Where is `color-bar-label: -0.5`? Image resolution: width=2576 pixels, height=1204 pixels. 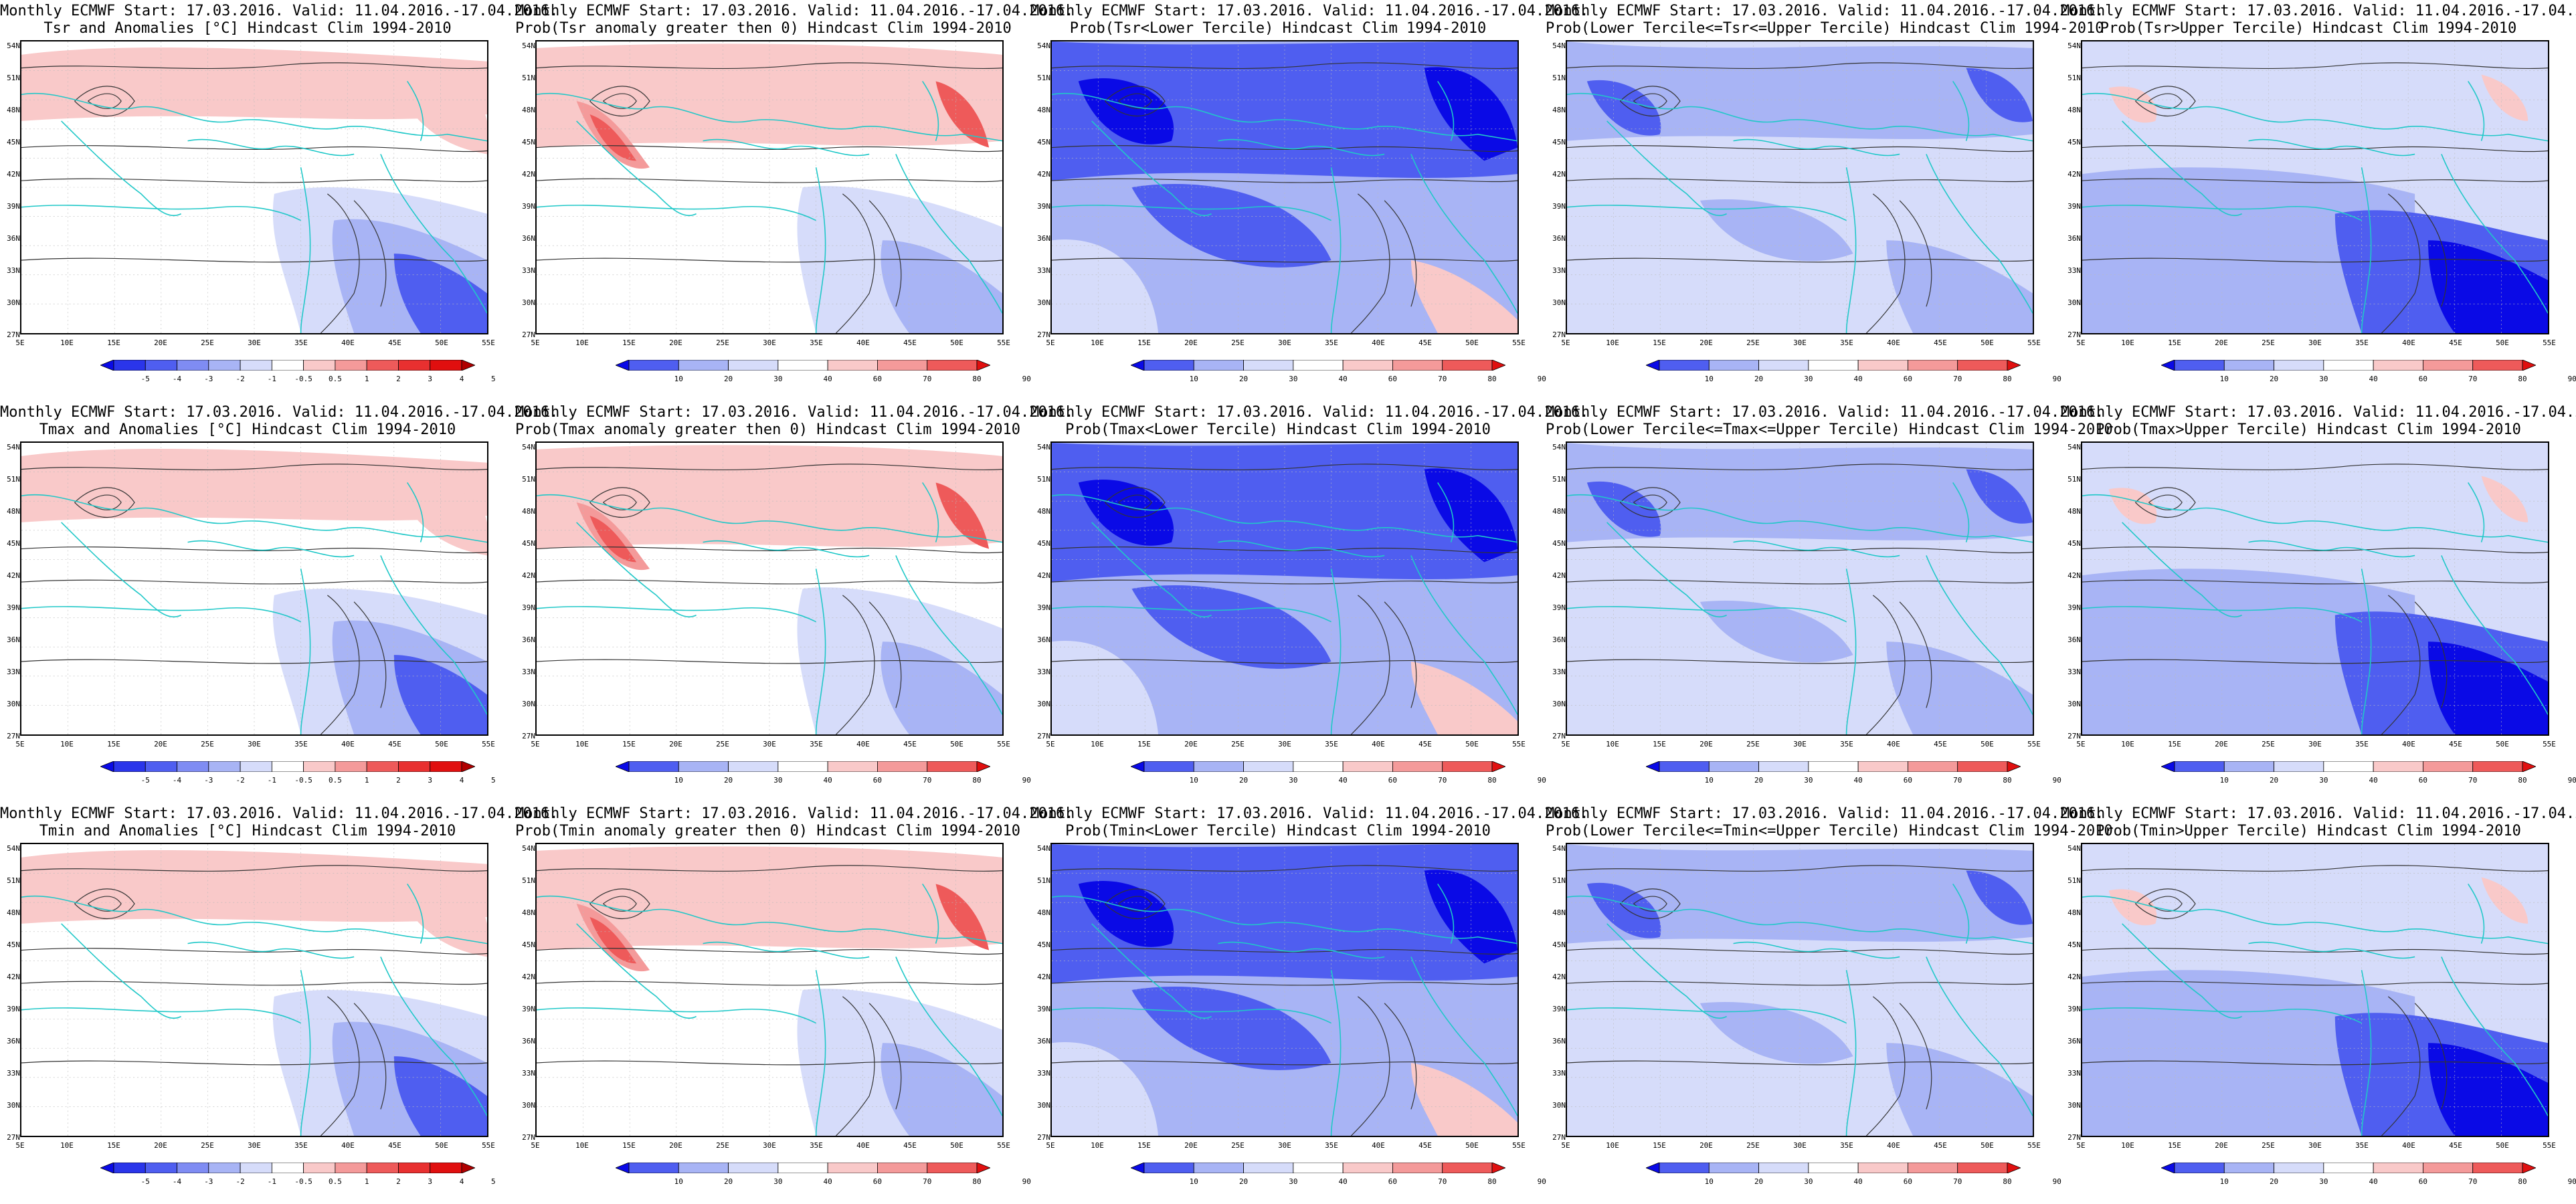
color-bar-label: -0.5 is located at coordinates (303, 1181).